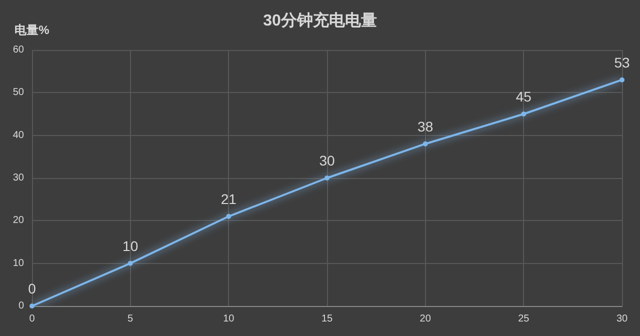 The image size is (640, 336). What do you see at coordinates (622, 319) in the screenshot?
I see `x-tick-label: 30` at bounding box center [622, 319].